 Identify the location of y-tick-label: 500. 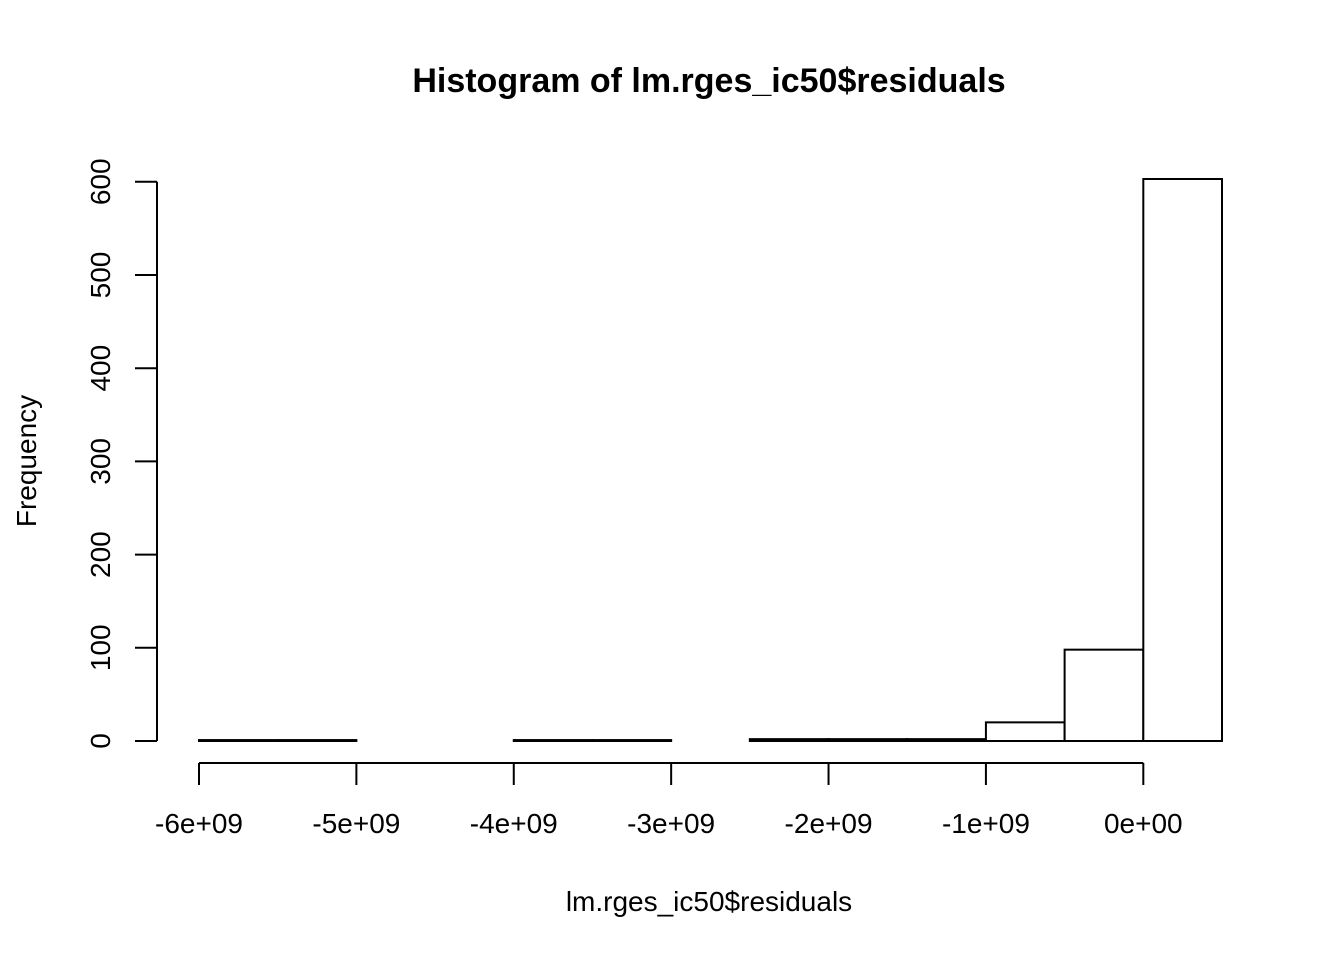
(100, 275).